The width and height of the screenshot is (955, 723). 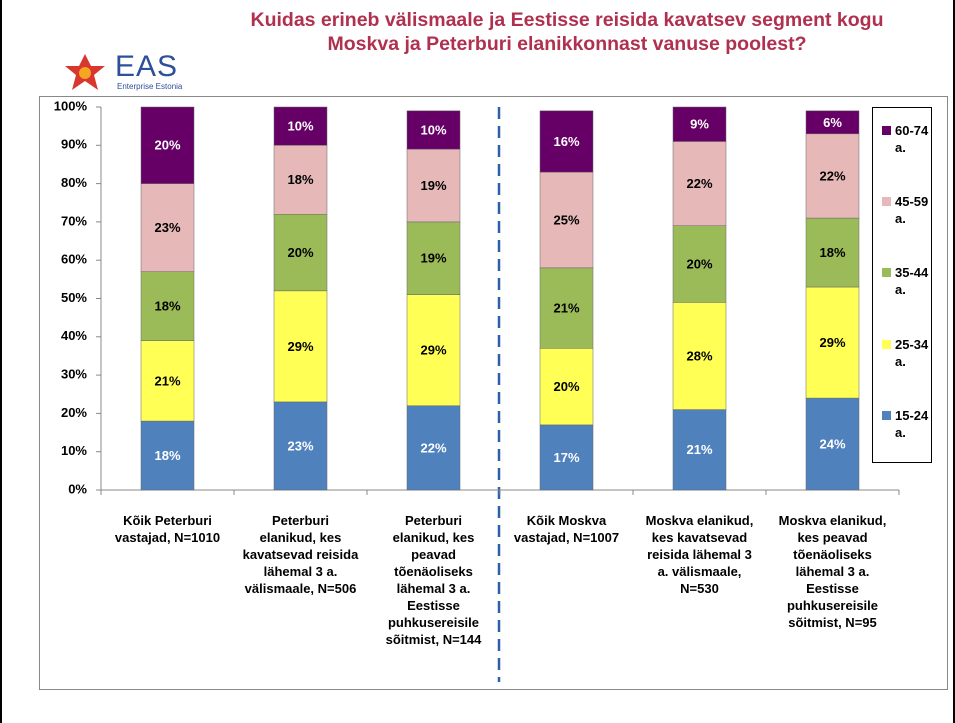 I want to click on legend-label: 45-59 a., so click(x=912, y=210).